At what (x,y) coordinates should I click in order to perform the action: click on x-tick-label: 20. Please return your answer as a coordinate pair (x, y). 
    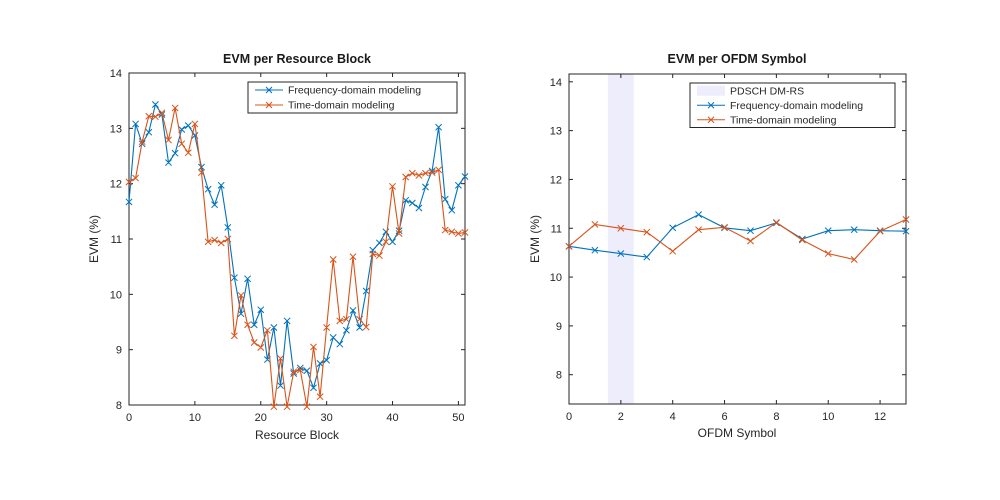
    Looking at the image, I should click on (261, 418).